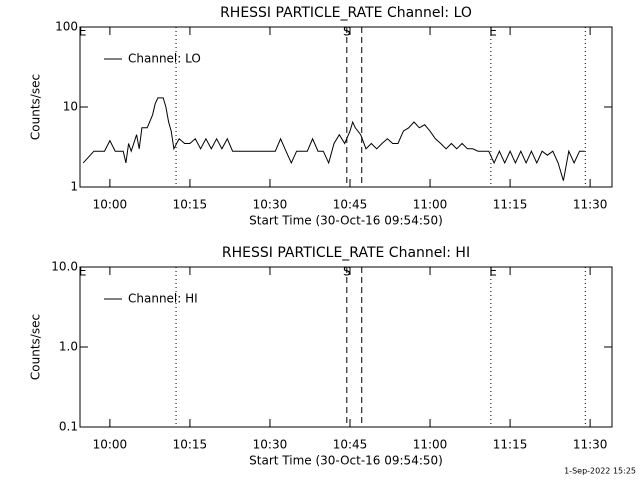 The height and width of the screenshot is (484, 640). Describe the element at coordinates (600, 471) in the screenshot. I see `footer: 1-Sep-2022 15:25` at that location.